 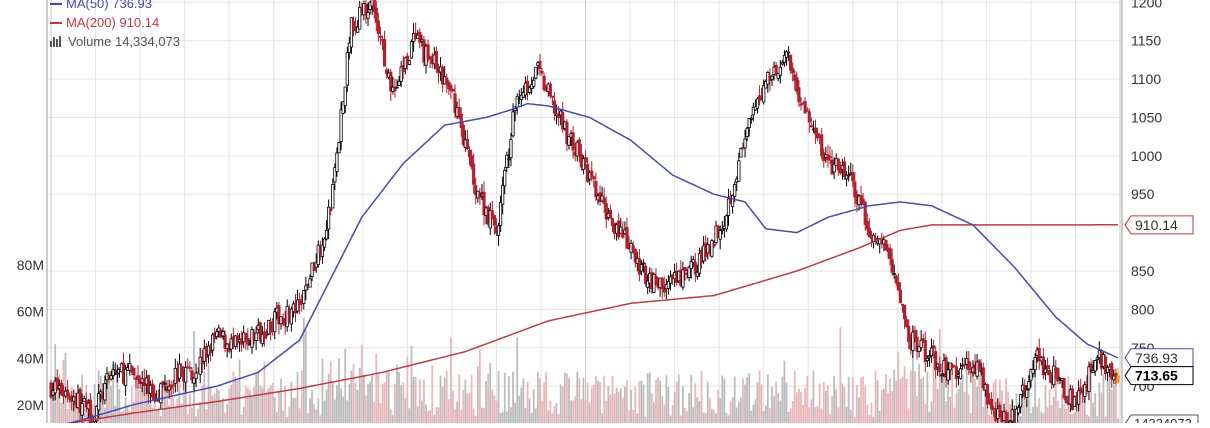 What do you see at coordinates (124, 41) in the screenshot?
I see `legend-volume-label: Volume 14,334,073` at bounding box center [124, 41].